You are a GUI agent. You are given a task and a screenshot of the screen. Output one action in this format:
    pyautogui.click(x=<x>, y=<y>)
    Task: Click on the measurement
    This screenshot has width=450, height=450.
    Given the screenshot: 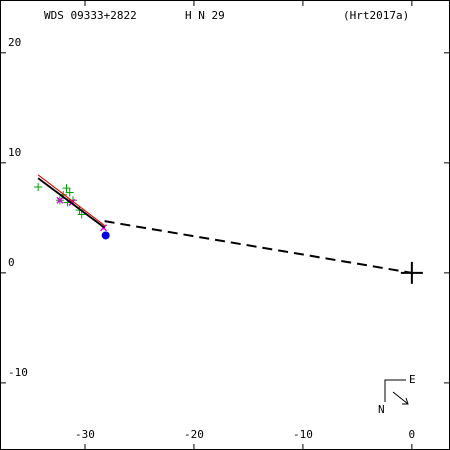 What is the action you would take?
    pyautogui.click(x=60, y=200)
    